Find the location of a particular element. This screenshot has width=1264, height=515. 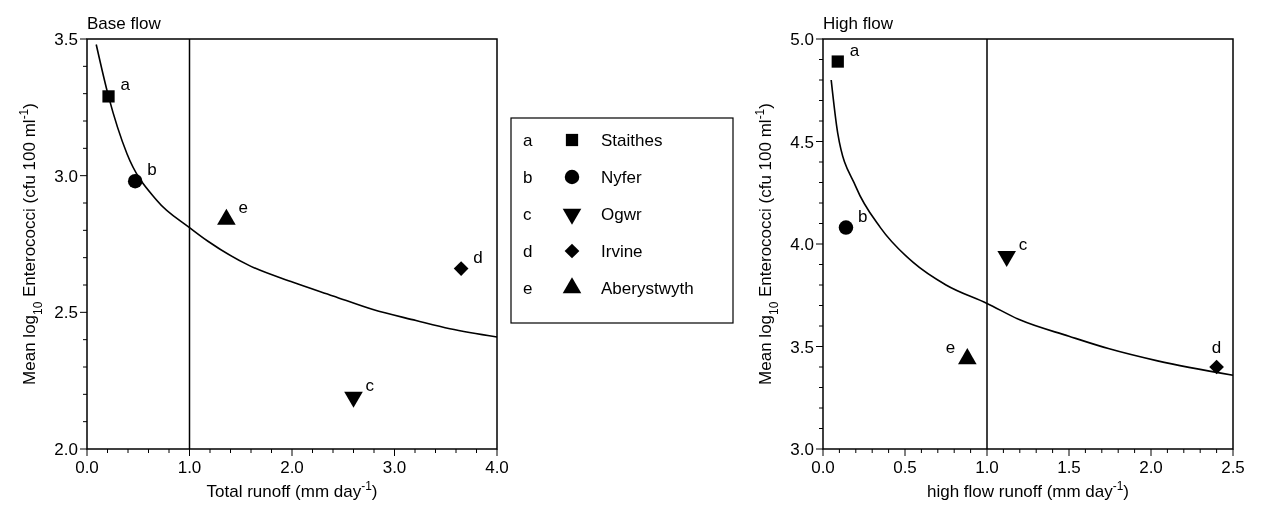

x-tick-label: 2.5 is located at coordinates (1233, 467).